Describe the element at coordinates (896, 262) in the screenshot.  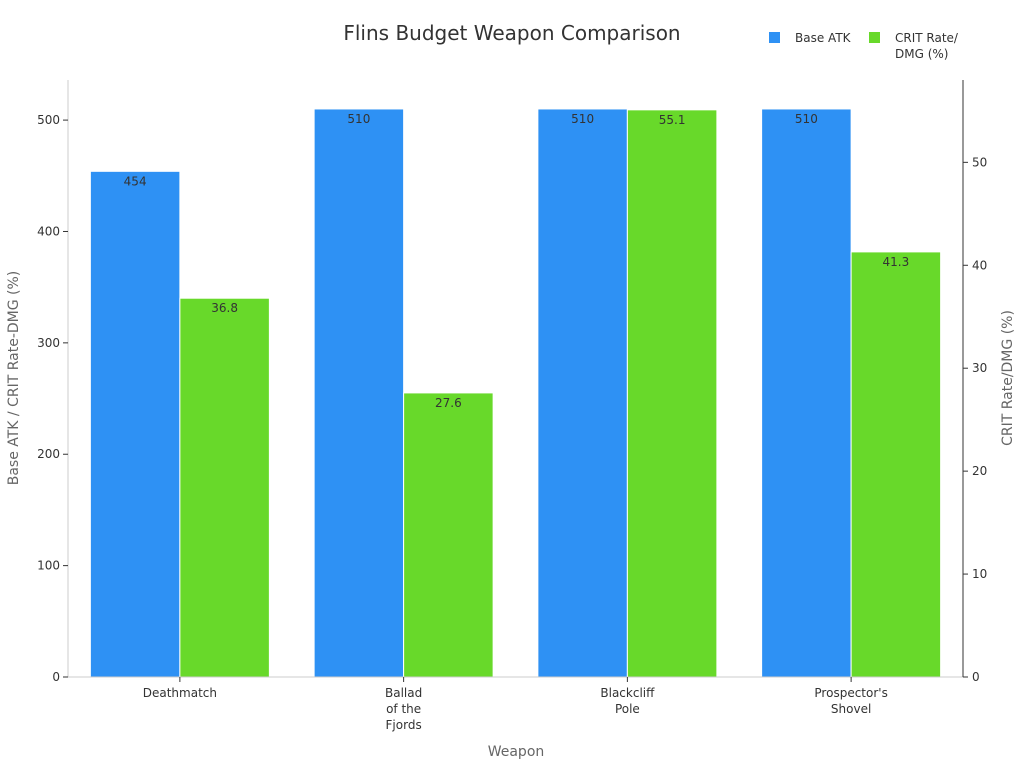
I see `bar-value-label: 41.3` at that location.